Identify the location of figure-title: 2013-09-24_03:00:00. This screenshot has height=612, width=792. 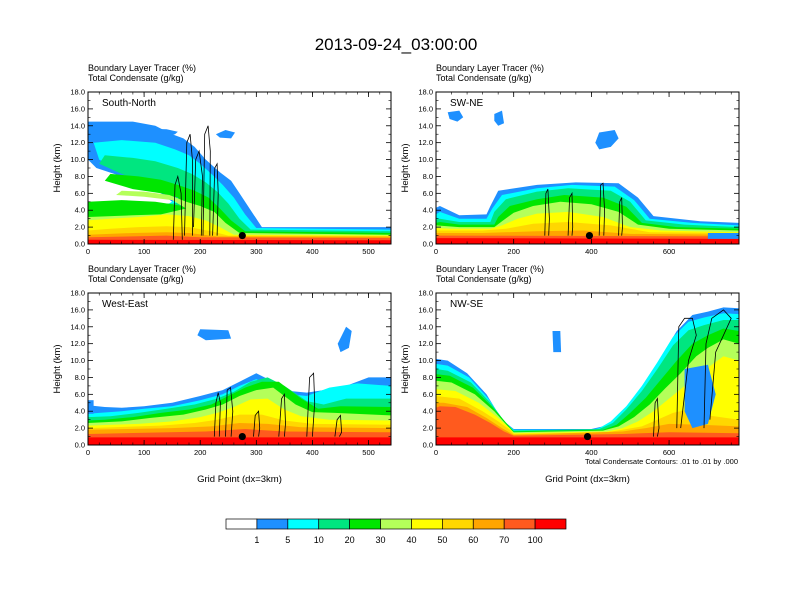
(396, 44).